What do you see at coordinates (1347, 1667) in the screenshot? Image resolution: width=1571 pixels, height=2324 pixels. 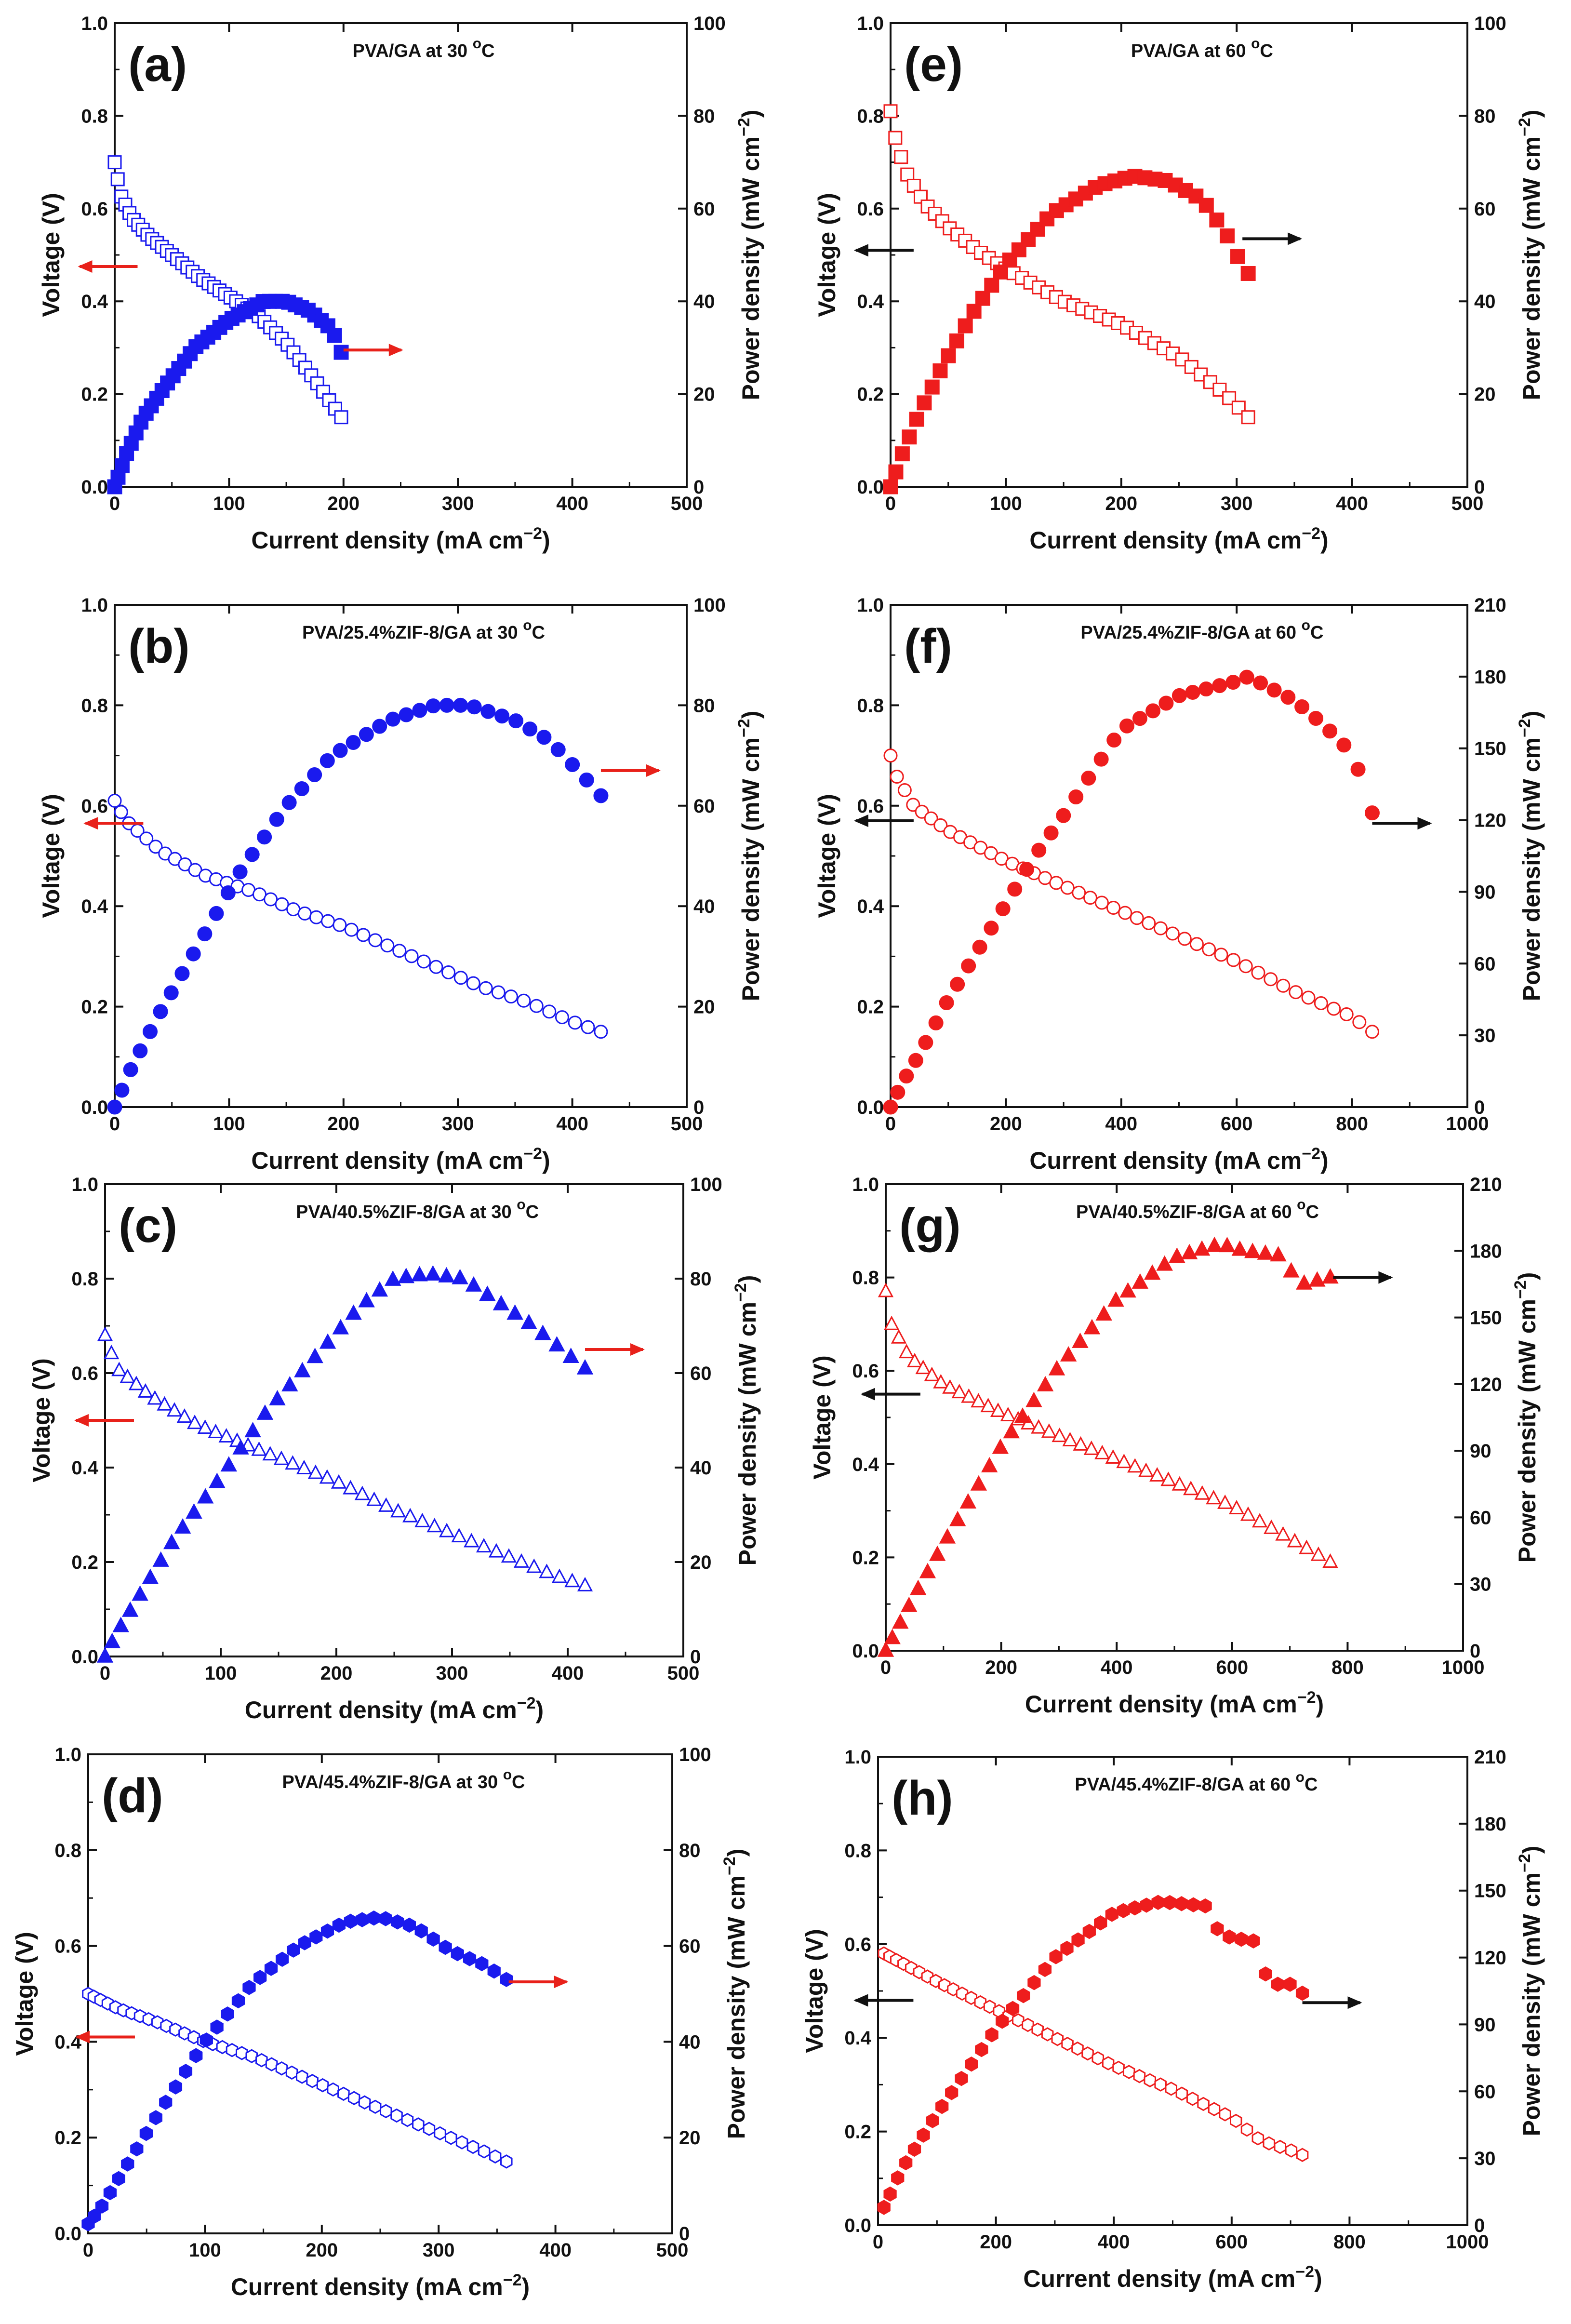 I see `x-tick-label: 800` at bounding box center [1347, 1667].